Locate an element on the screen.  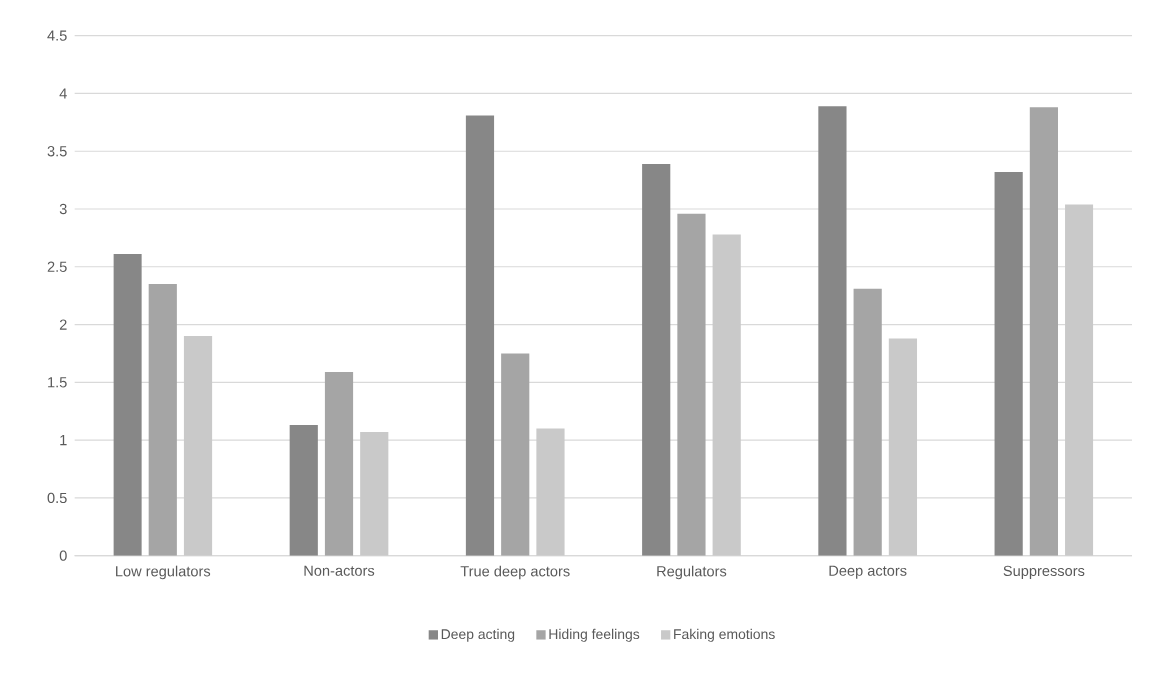
x-tick-label: True deep actors is located at coordinates (515, 572).